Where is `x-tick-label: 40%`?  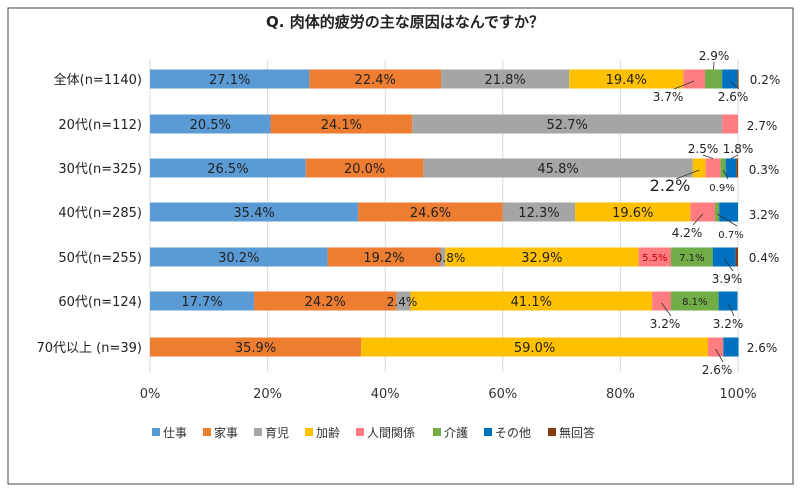 x-tick-label: 40% is located at coordinates (385, 394).